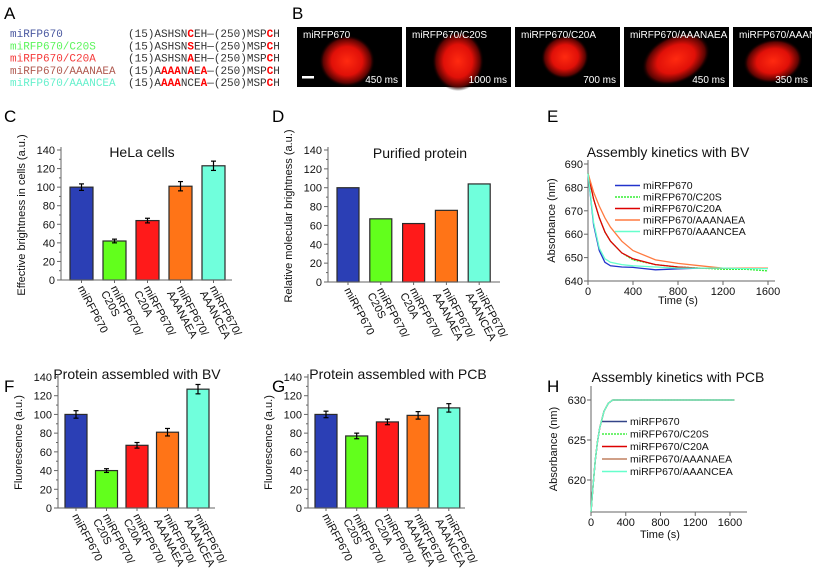  I want to click on sequence: (15)ASHSNSEH—(250)MSPCH, so click(204, 47).